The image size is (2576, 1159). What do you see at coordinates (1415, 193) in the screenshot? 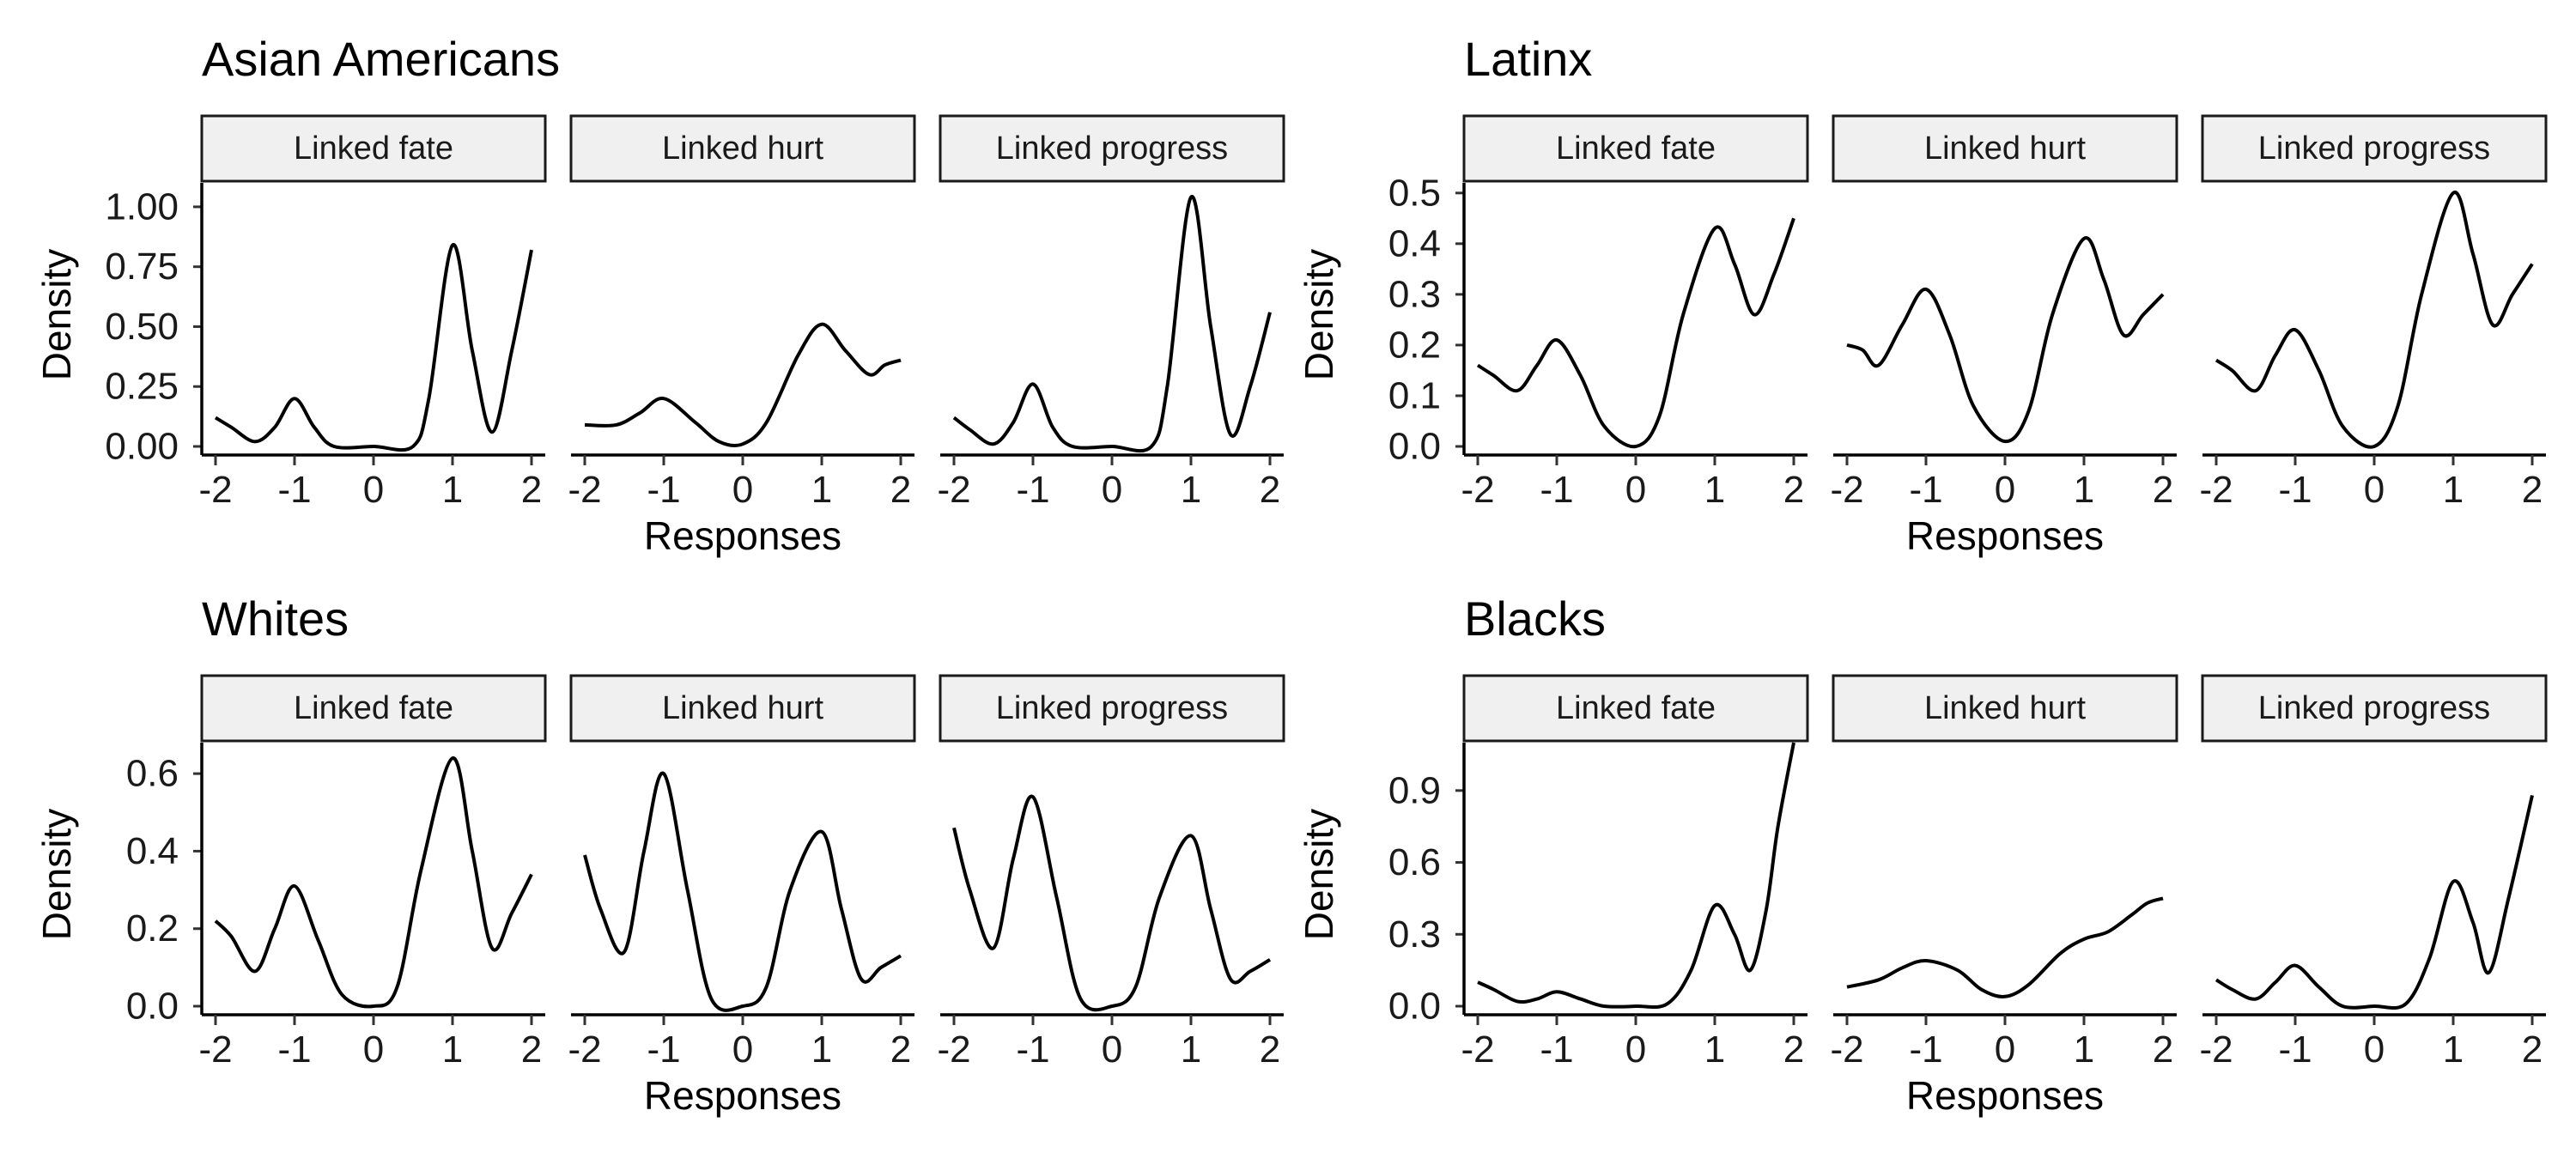
I see `y-tick-label: 0.5` at bounding box center [1415, 193].